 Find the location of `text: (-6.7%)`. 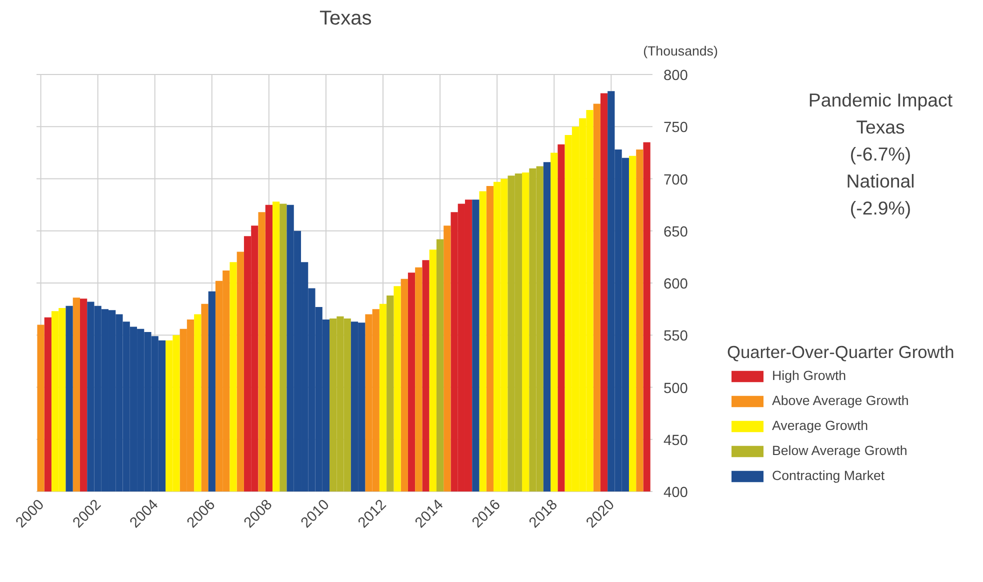

text: (-6.7%) is located at coordinates (881, 154).